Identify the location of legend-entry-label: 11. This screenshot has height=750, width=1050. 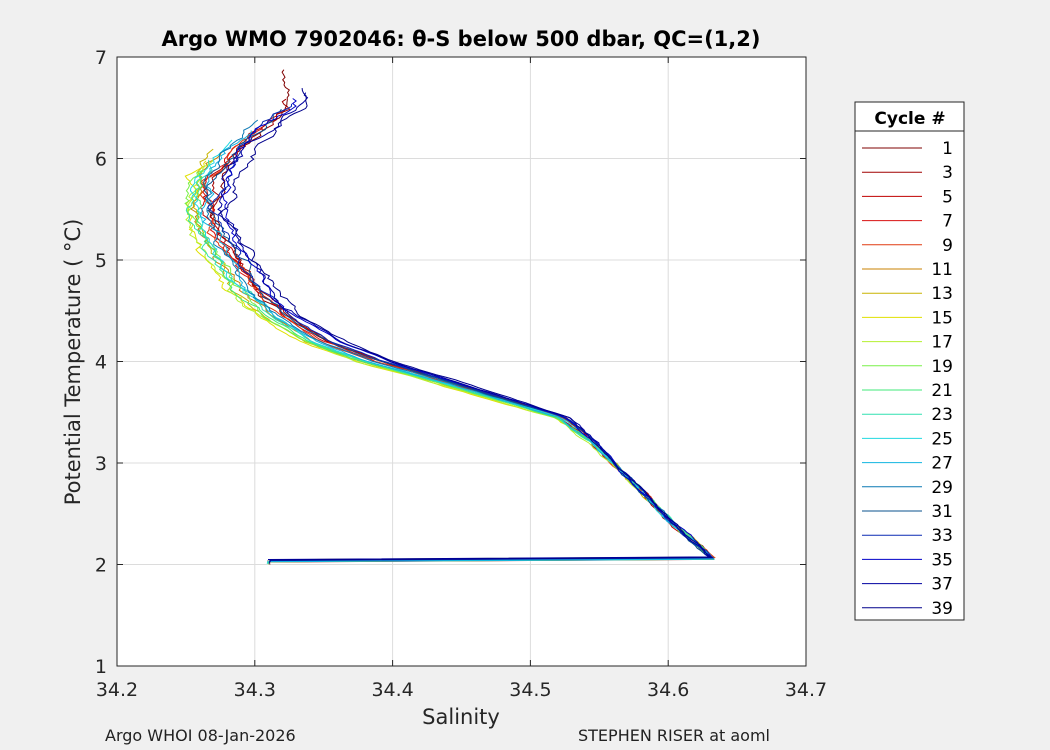
(942, 270).